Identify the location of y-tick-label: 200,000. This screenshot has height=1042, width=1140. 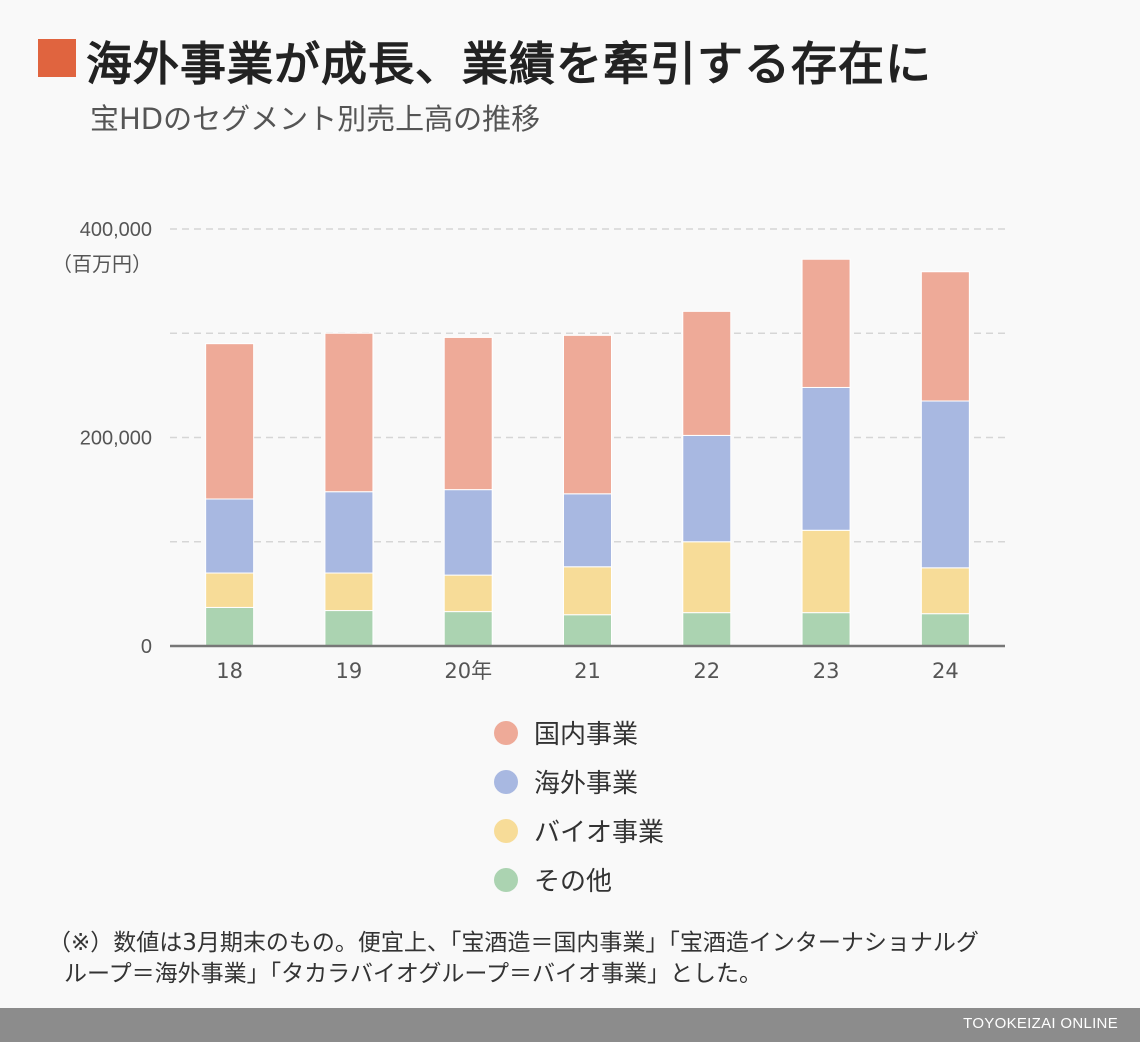
(116, 439).